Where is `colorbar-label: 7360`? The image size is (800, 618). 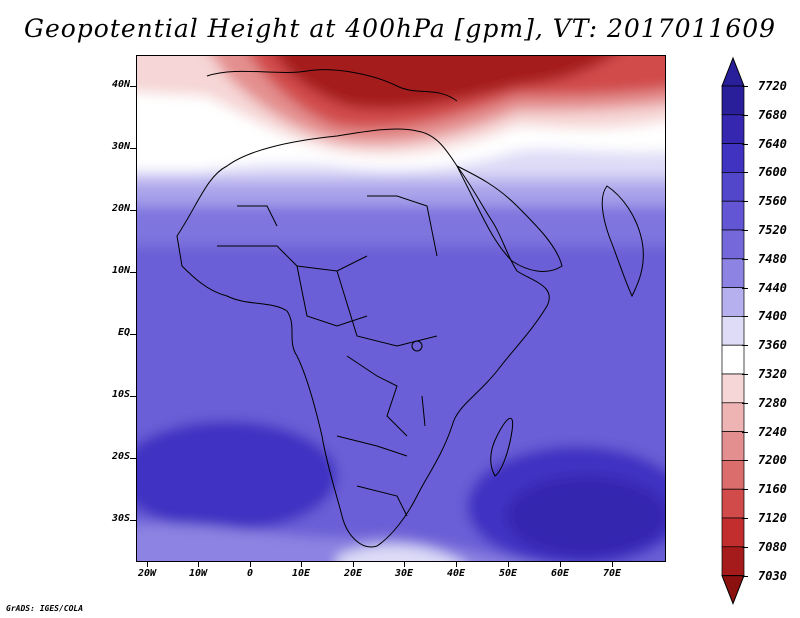 colorbar-label: 7360 is located at coordinates (772, 345).